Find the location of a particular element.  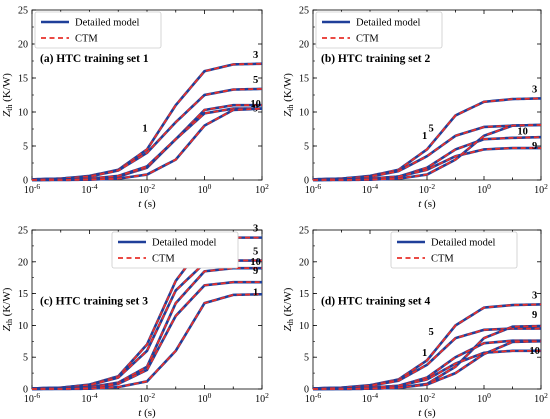

panel-label: (b) HTC training set 2 is located at coordinates (376, 59).